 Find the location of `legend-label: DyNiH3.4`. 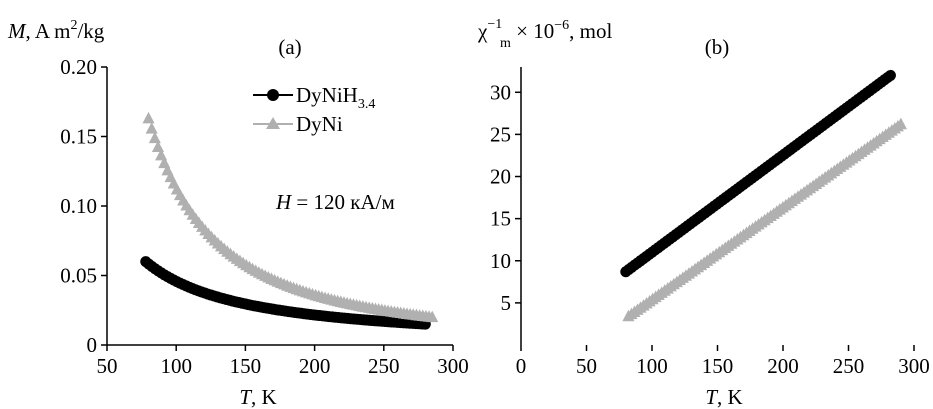

legend-label: DyNiH3.4 is located at coordinates (335, 97).